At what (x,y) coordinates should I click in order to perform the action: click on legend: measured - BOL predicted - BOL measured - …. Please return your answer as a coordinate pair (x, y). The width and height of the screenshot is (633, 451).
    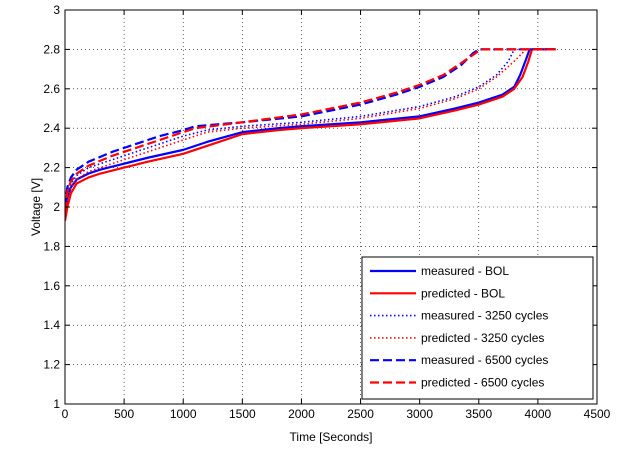
    Looking at the image, I should click on (477, 328).